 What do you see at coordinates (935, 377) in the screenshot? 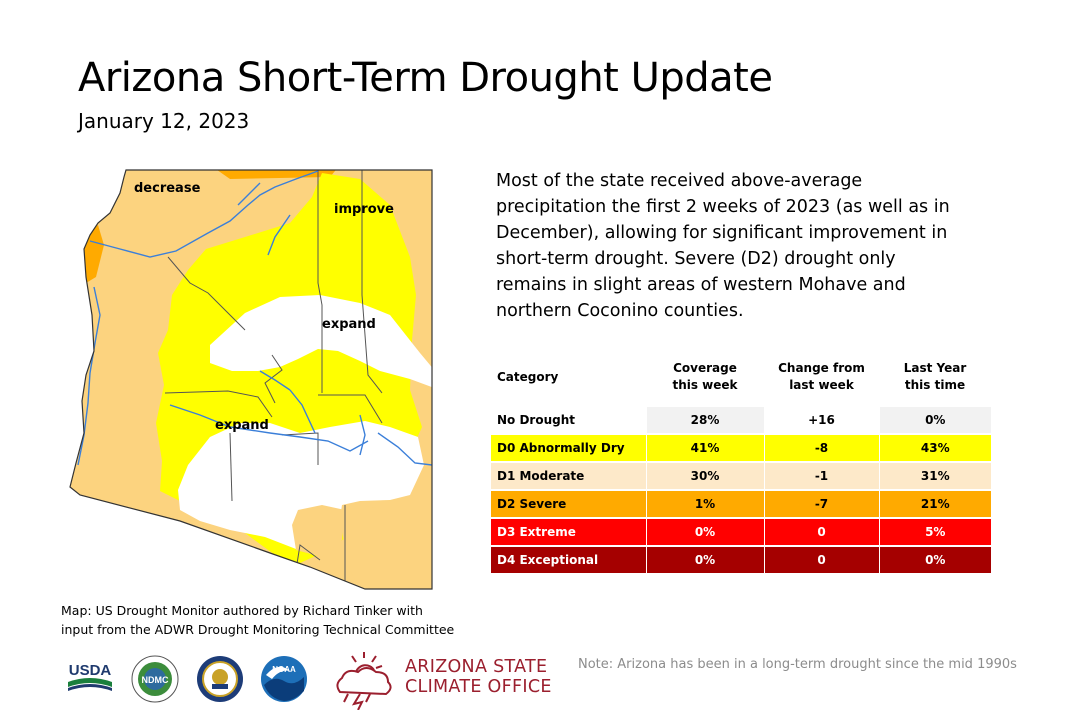
I see `header-last-year: Last Year this time` at bounding box center [935, 377].